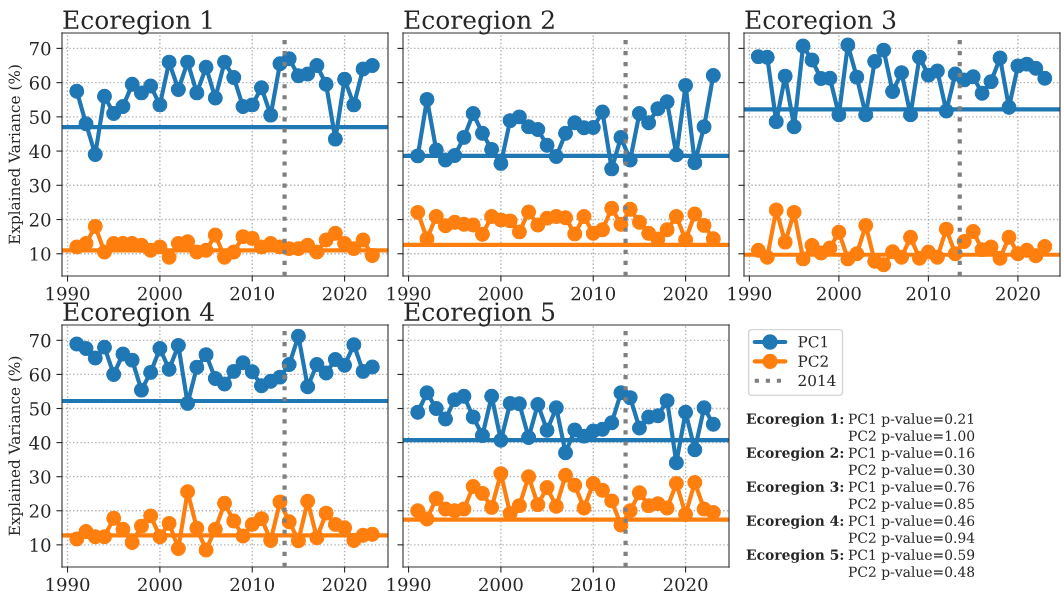 The height and width of the screenshot is (591, 1064). I want to click on text: PC2 p-value=0.30, so click(911, 471).